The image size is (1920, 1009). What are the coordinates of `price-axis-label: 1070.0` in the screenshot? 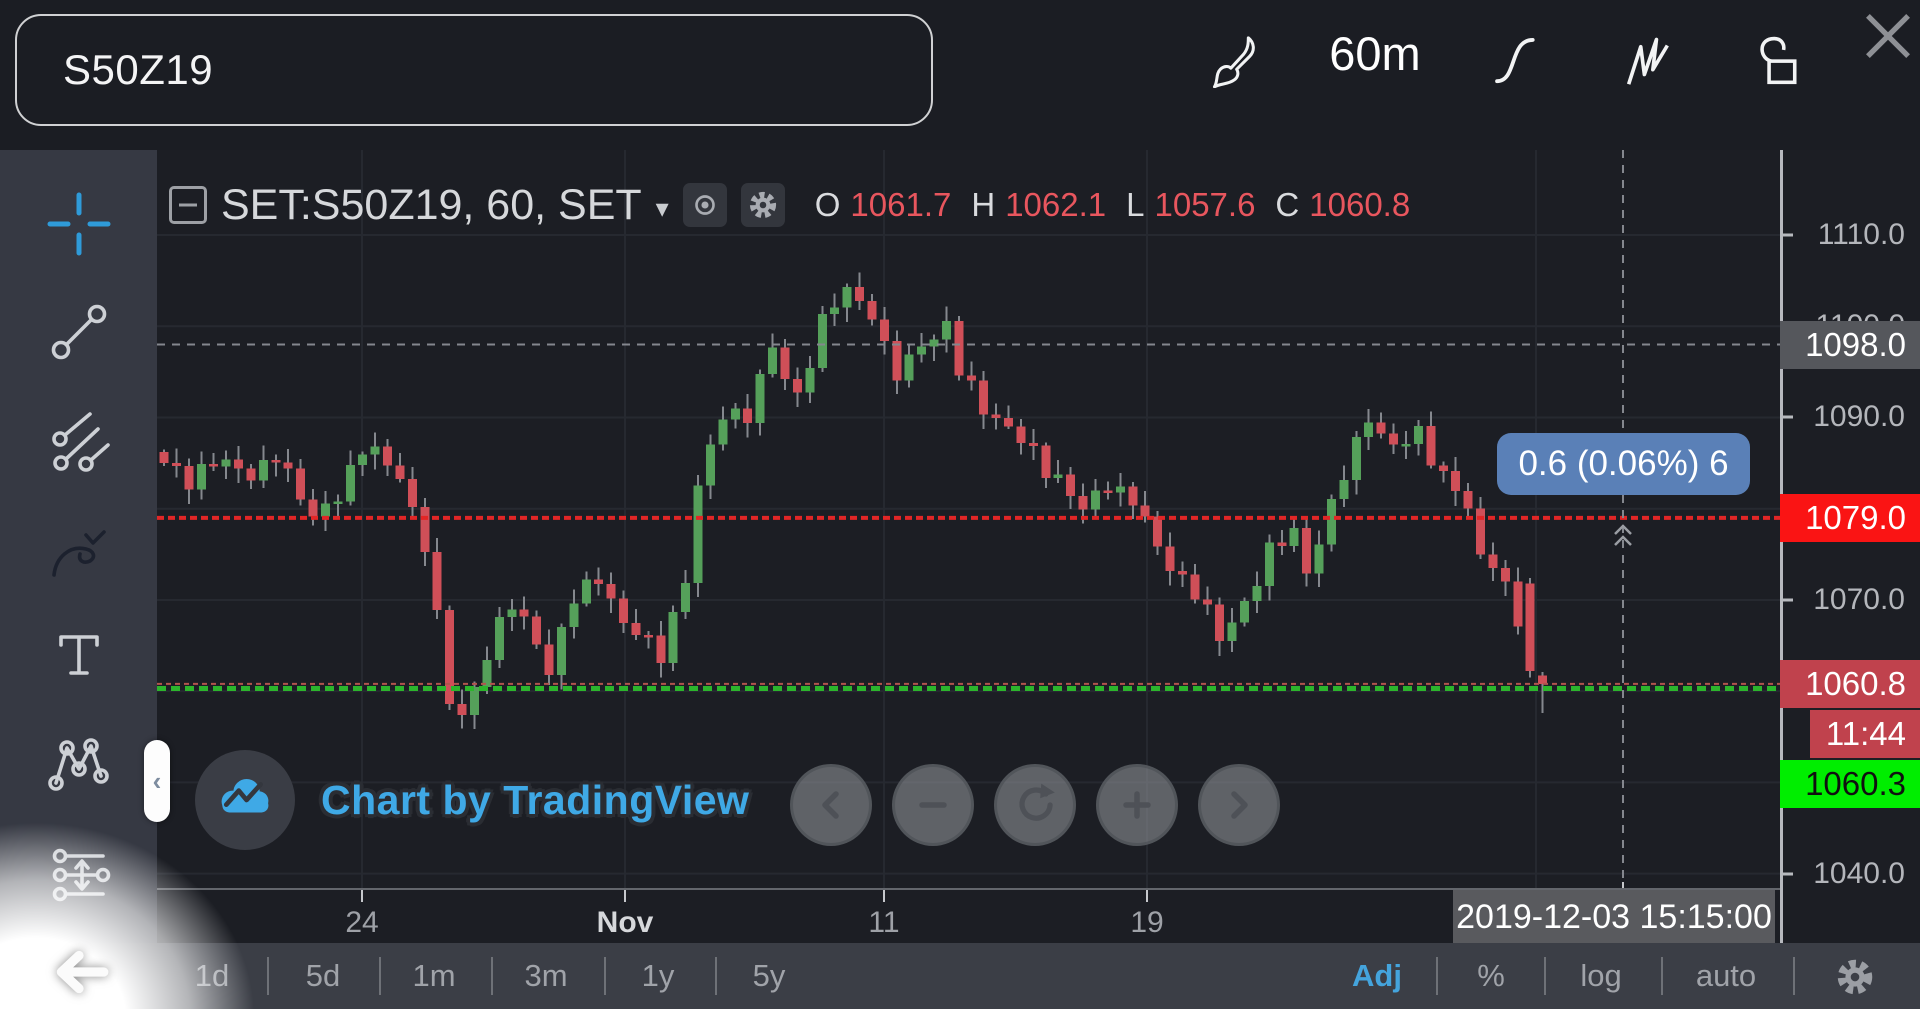 It's located at (1859, 599).